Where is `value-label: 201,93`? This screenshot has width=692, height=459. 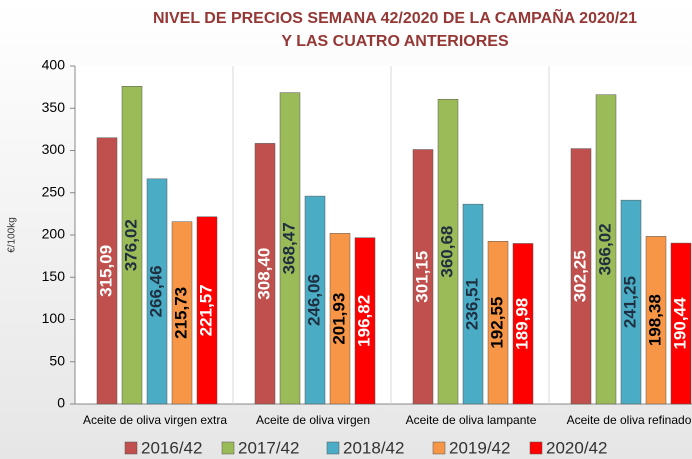 value-label: 201,93 is located at coordinates (338, 319).